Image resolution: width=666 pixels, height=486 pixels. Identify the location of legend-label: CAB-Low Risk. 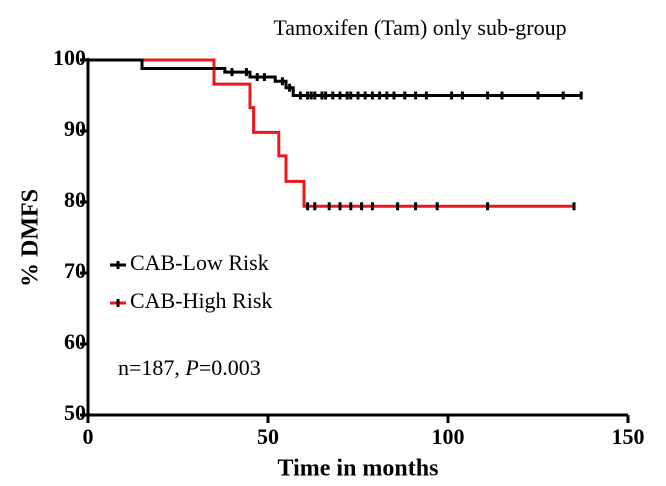
(199, 262).